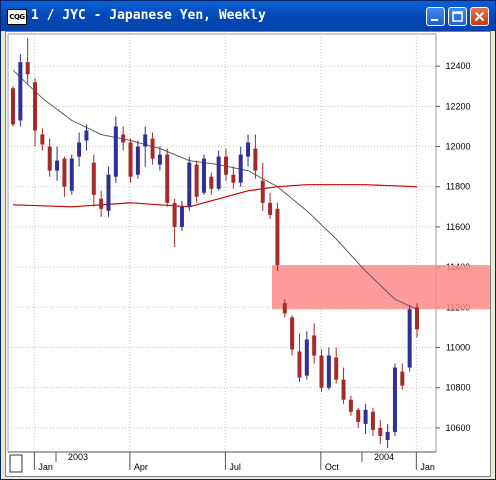 The image size is (496, 480). What do you see at coordinates (435, 16) in the screenshot?
I see `minimize-button` at bounding box center [435, 16].